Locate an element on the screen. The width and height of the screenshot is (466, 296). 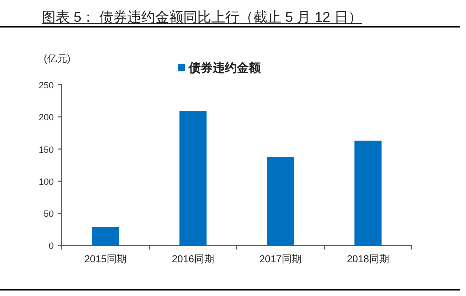
y-tick-label: 0 is located at coordinates (51, 246).